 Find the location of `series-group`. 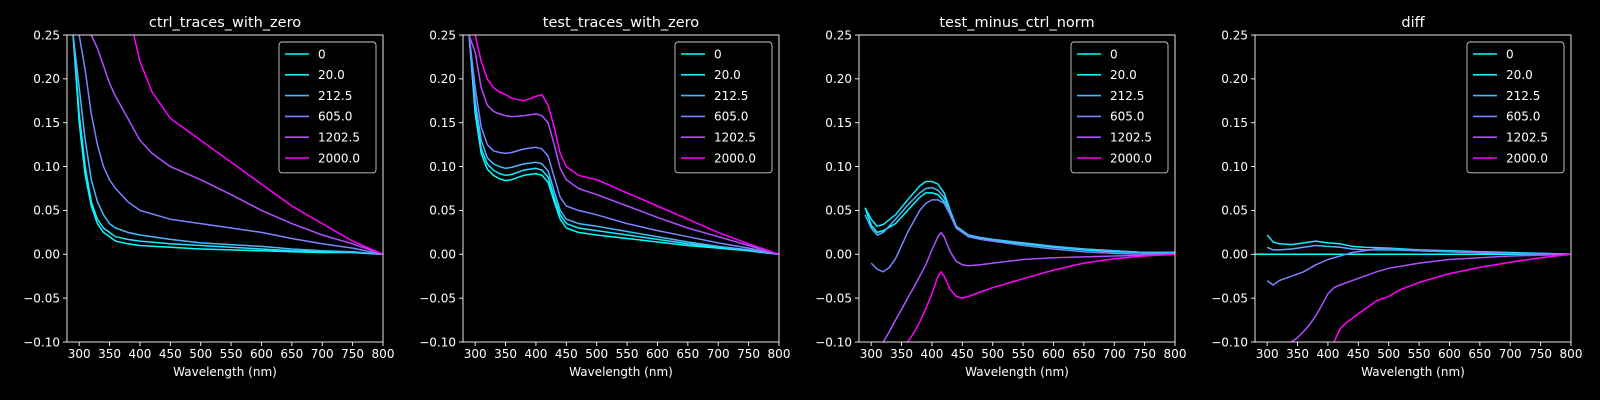

series-group is located at coordinates (1019, 261).